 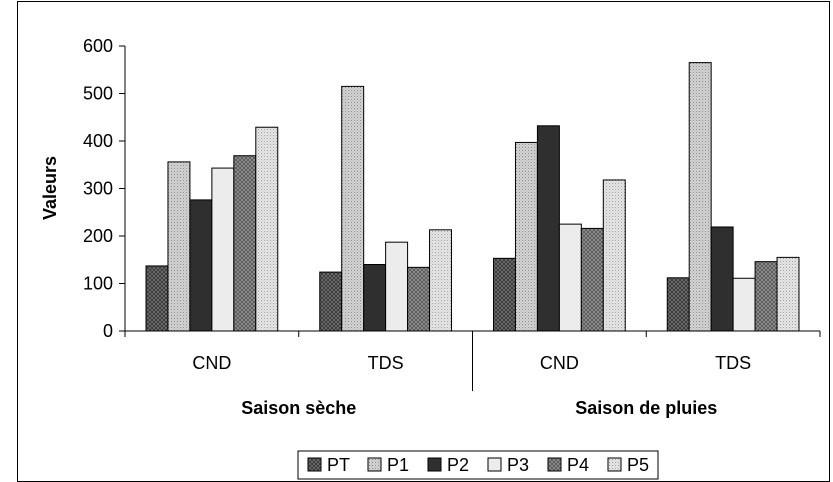 What do you see at coordinates (298, 408) in the screenshot?
I see `x-group-label: Saison sèche` at bounding box center [298, 408].